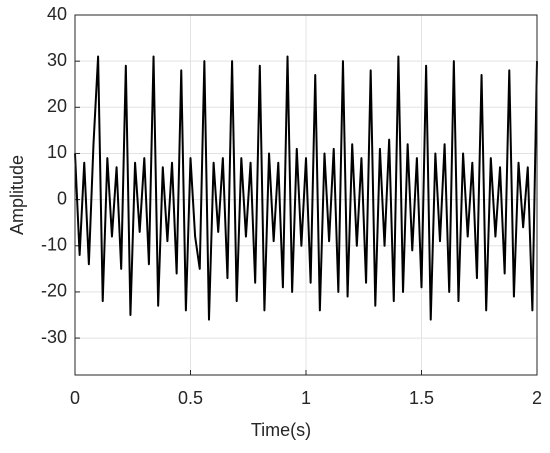 This screenshot has width=550, height=453. Describe the element at coordinates (54, 337) in the screenshot. I see `y-tick-label: -30` at that location.